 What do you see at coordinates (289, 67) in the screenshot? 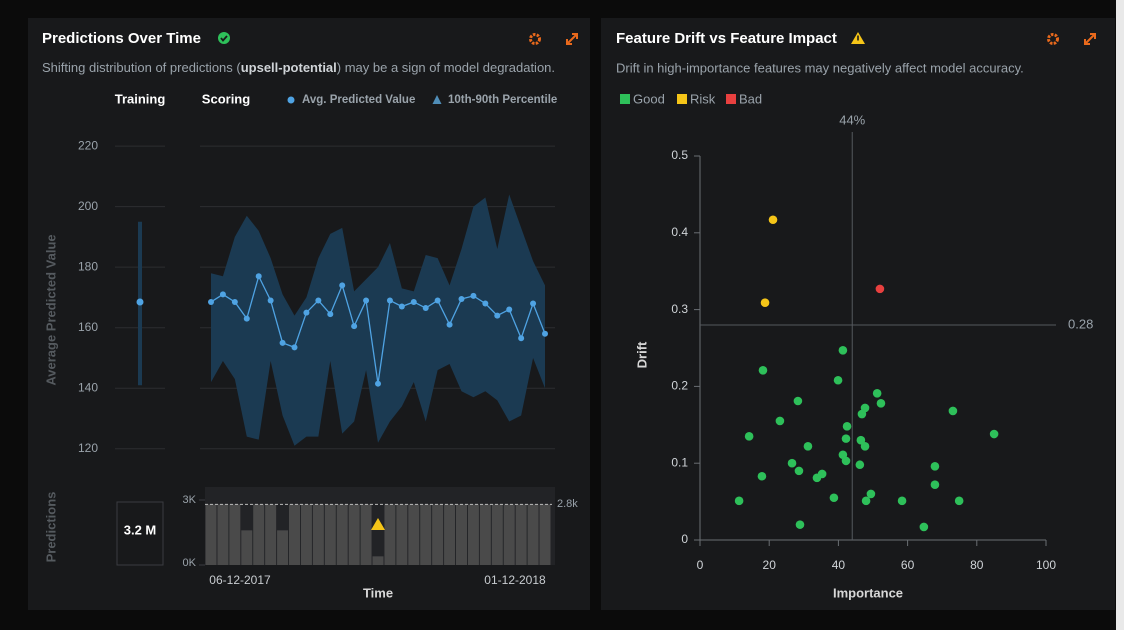
I see `subtitle-model: upsell-potential` at bounding box center [289, 67].